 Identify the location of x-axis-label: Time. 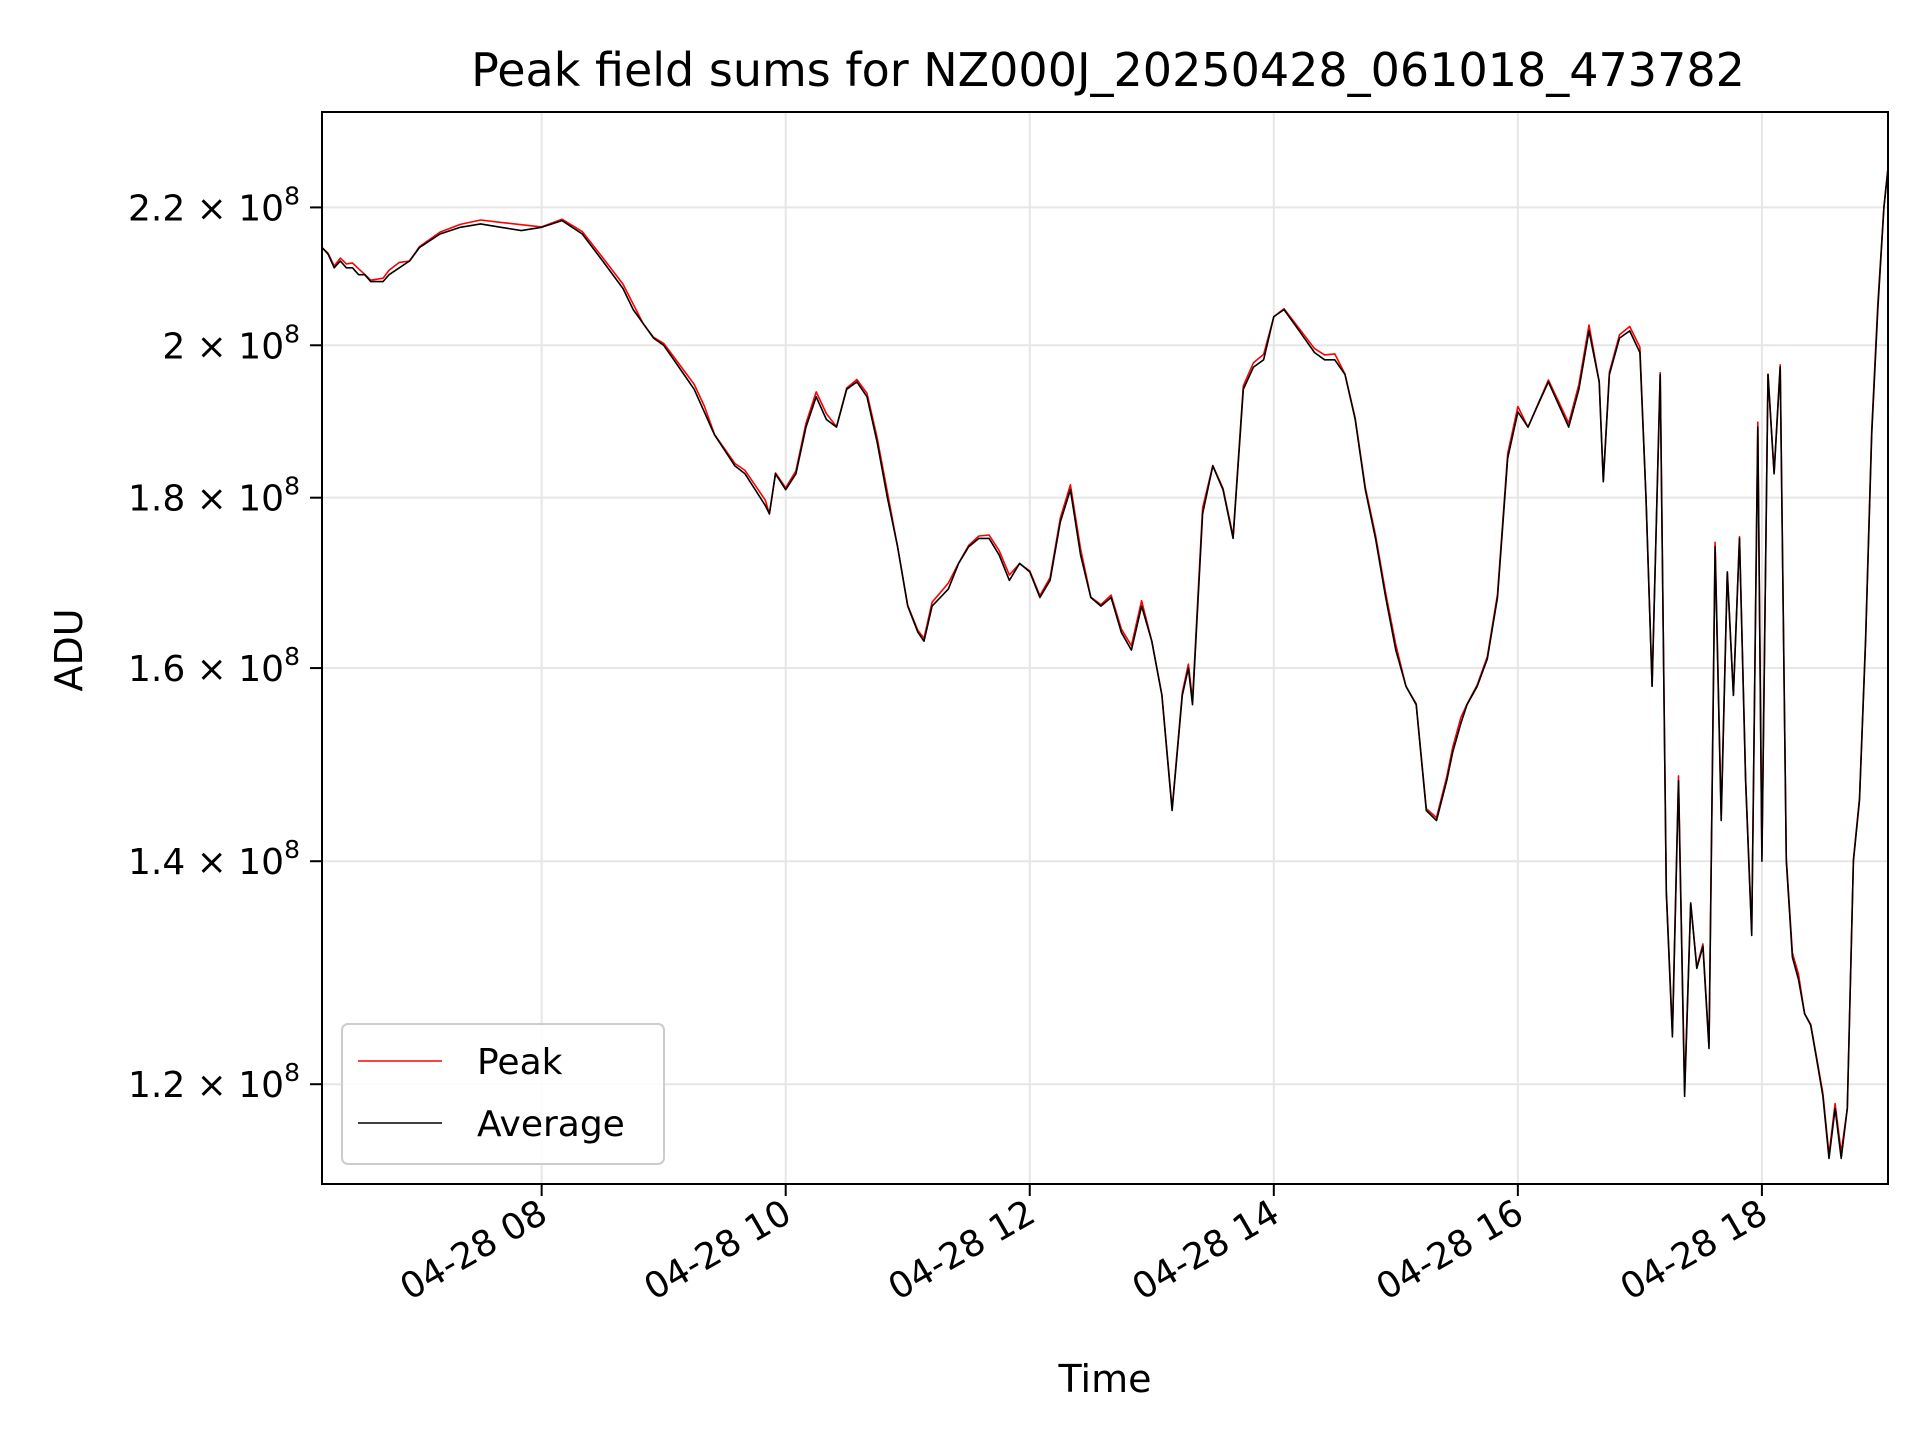
(1105, 1379).